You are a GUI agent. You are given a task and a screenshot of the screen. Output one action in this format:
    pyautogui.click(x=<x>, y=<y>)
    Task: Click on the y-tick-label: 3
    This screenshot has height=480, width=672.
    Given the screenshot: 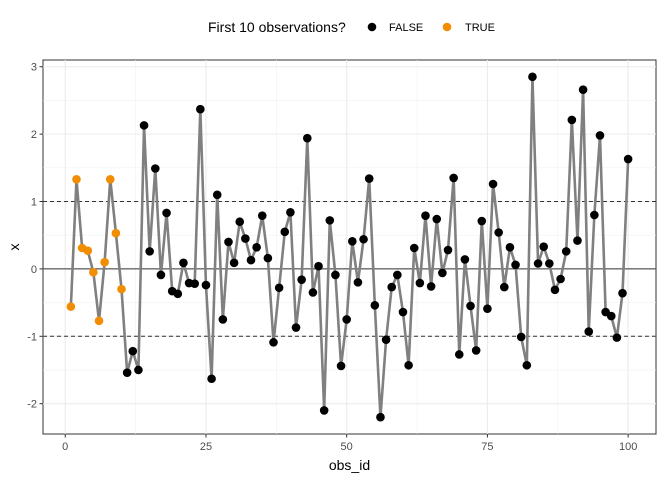 What is the action you would take?
    pyautogui.click(x=34, y=68)
    